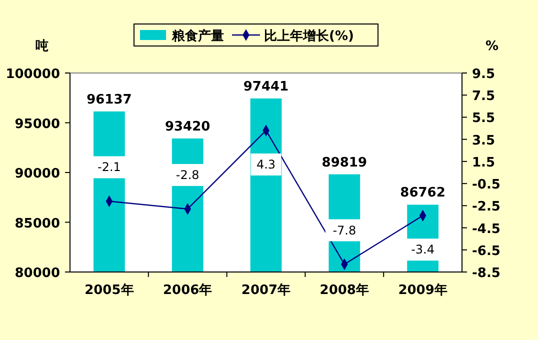 The height and width of the screenshot is (340, 538). I want to click on y-axis-title: 吨, so click(42, 46).